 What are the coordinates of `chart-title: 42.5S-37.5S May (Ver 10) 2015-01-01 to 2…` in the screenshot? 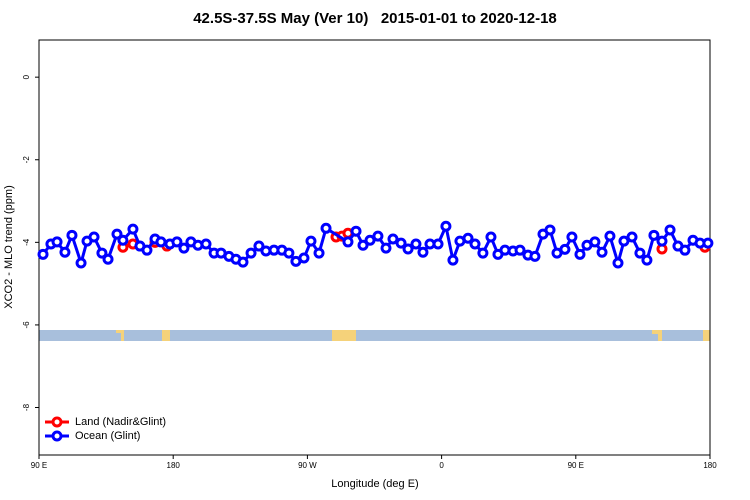 It's located at (375, 18).